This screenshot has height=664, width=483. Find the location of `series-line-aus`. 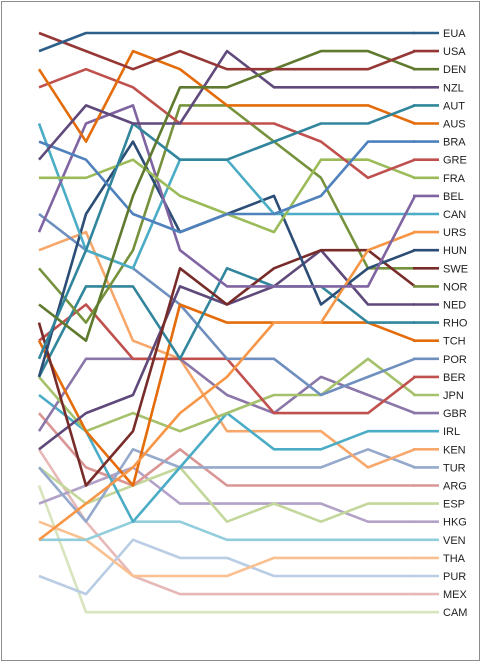

series-line-aus is located at coordinates (226, 96).